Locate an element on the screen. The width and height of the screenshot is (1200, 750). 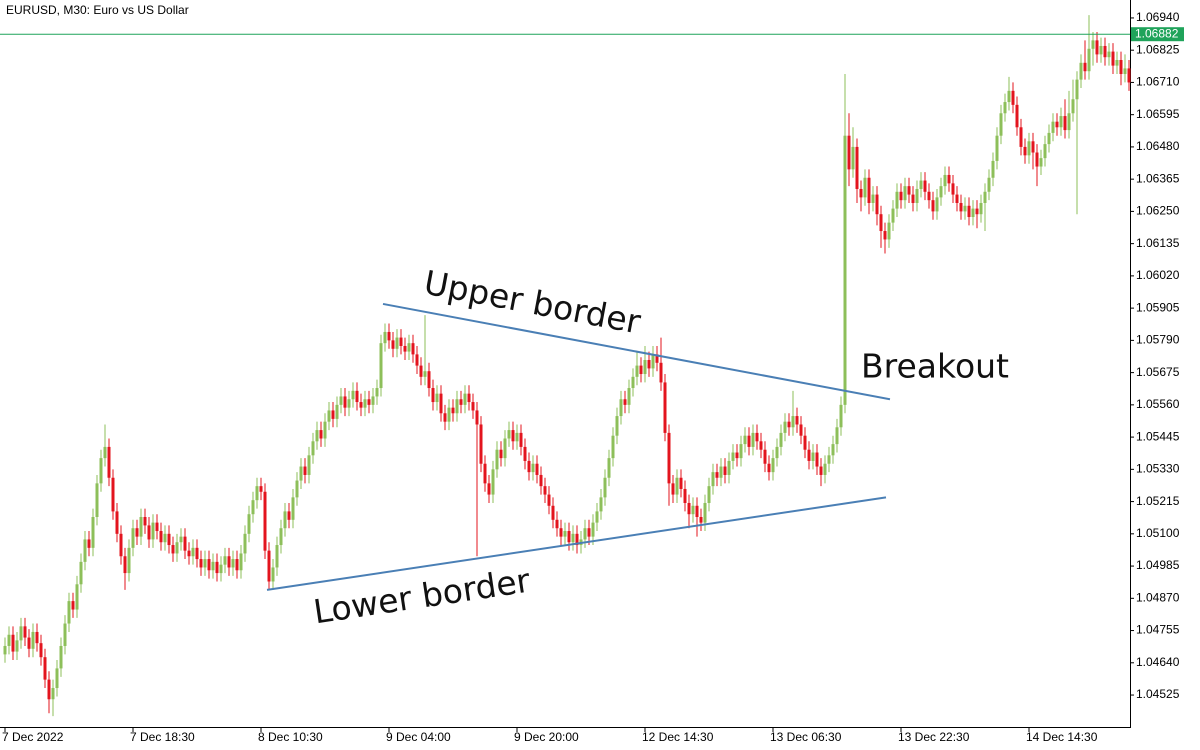
y-tick-label: 1.05445 is located at coordinates (1158, 436).